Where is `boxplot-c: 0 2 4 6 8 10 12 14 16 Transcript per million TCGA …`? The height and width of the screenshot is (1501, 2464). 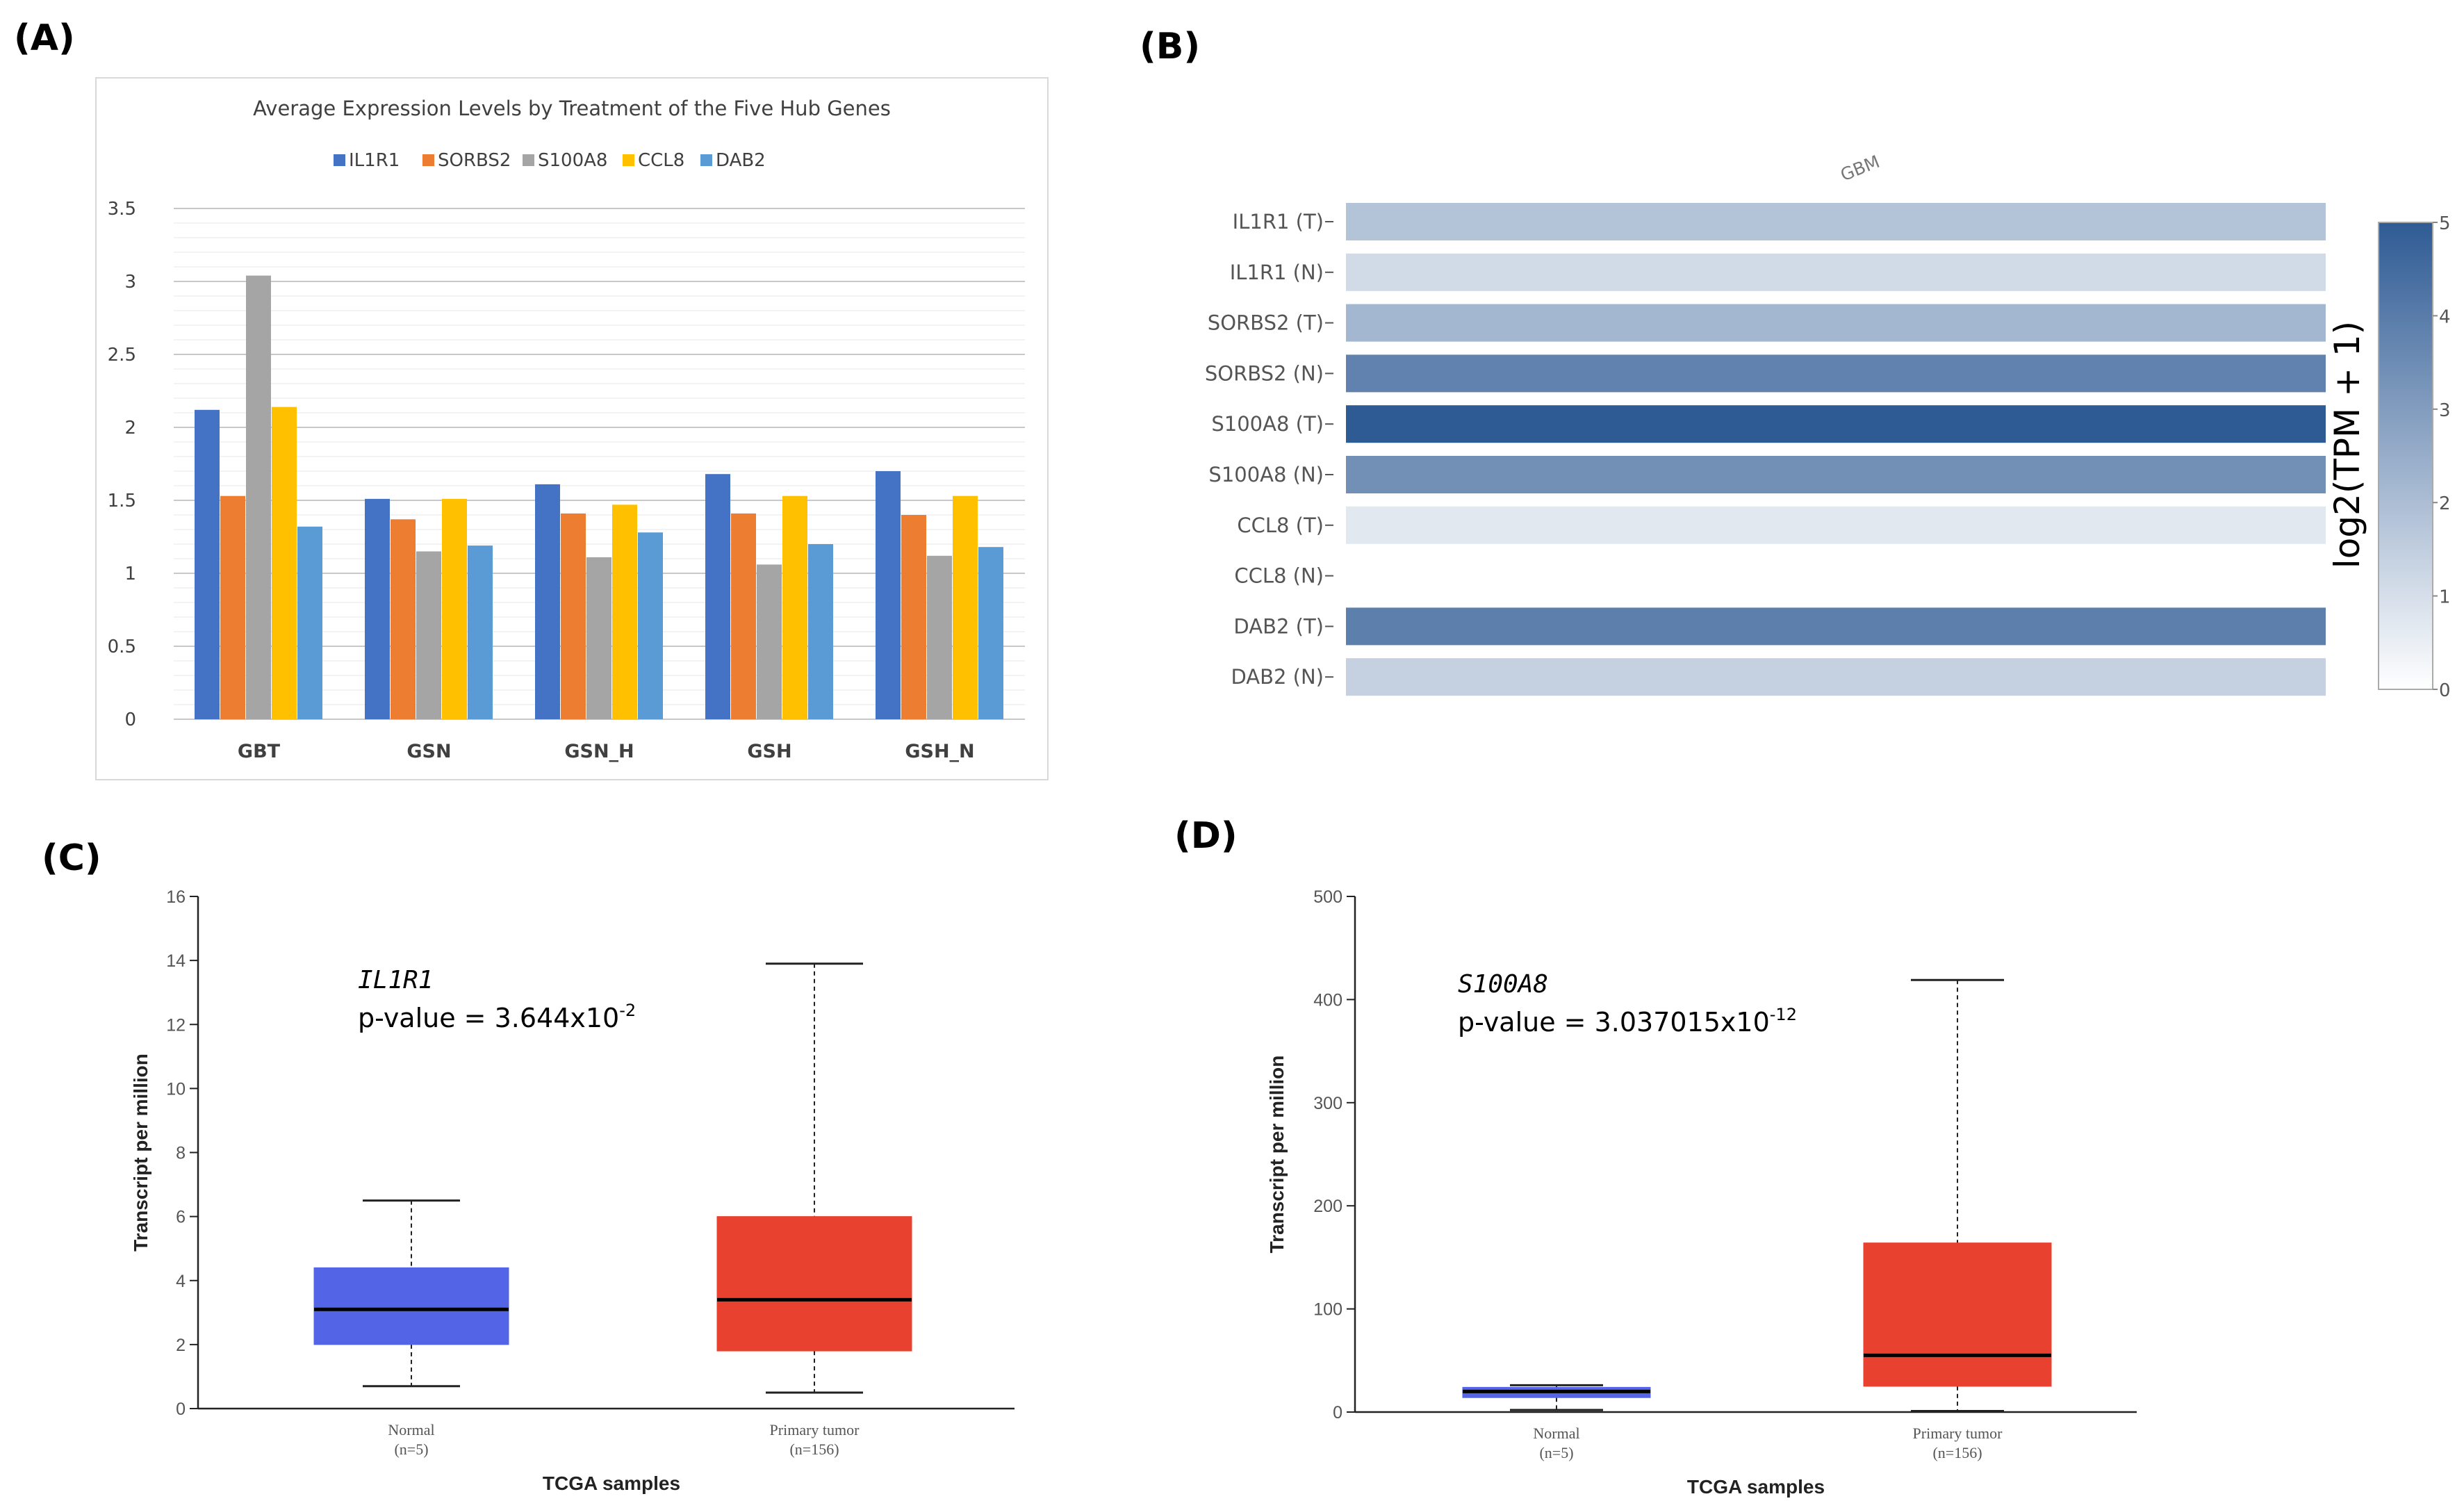
boxplot-c: 0 2 4 6 8 10 12 14 16 Transcript per million TCGA … is located at coordinates (573, 1190).